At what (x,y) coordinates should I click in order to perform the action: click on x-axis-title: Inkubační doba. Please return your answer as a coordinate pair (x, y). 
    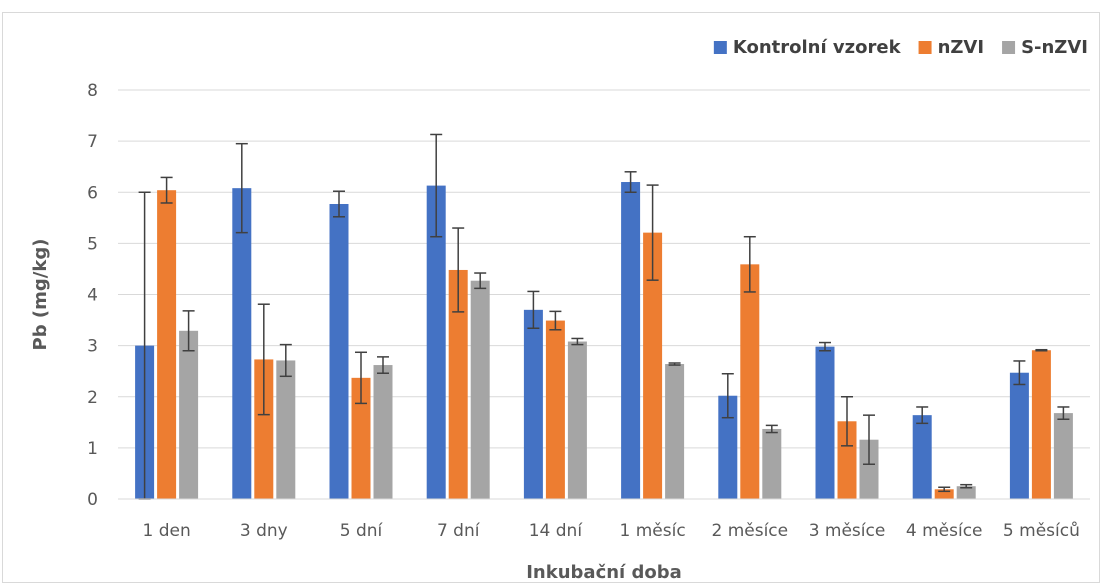
    Looking at the image, I should click on (604, 572).